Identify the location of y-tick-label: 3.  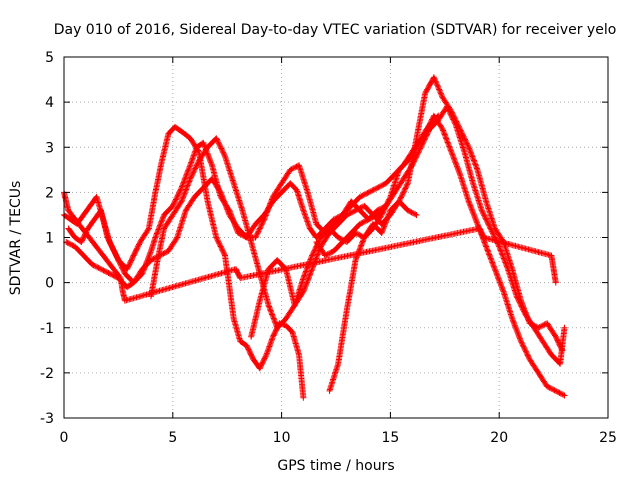
(49, 148).